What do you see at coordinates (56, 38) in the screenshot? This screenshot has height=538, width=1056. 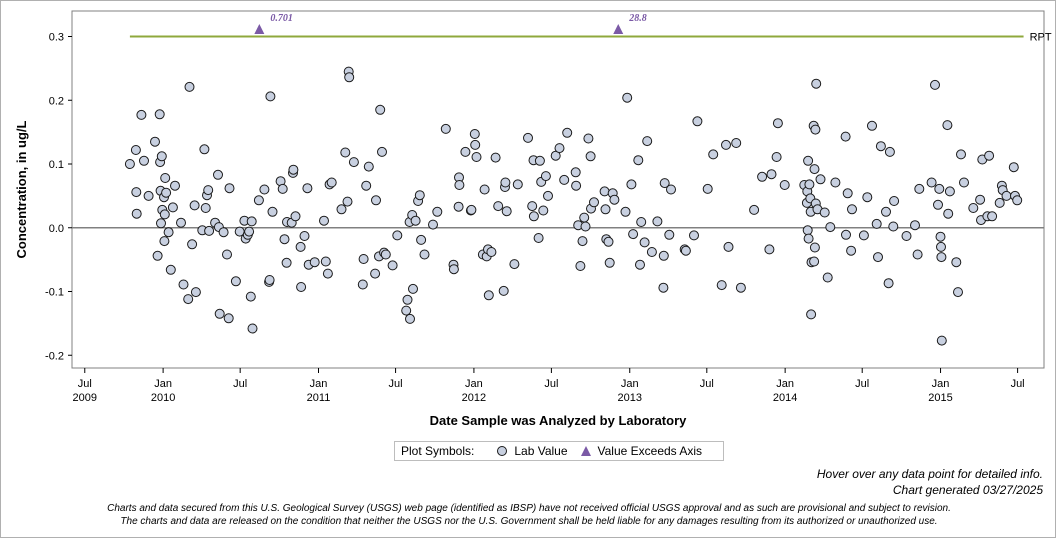 I see `y-tick-label: 0.3` at bounding box center [56, 38].